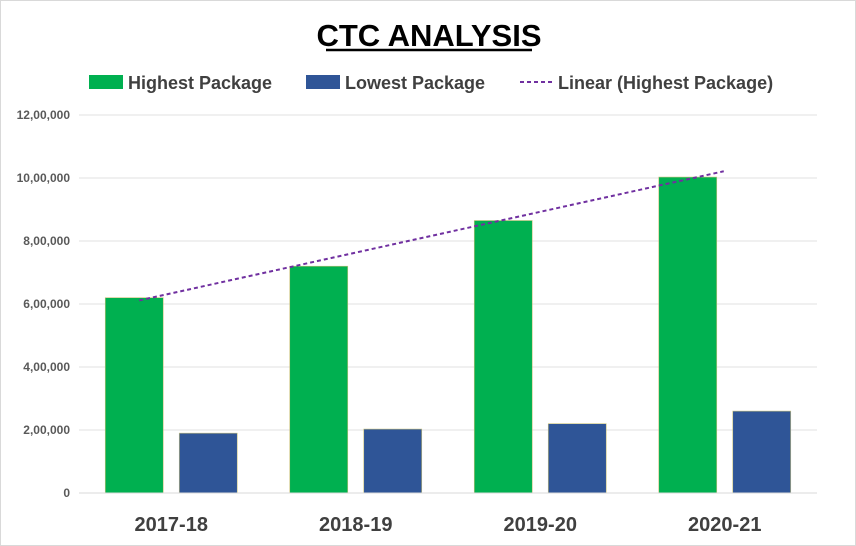  What do you see at coordinates (428, 35) in the screenshot?
I see `chart-title: CTC ANALYSIS` at bounding box center [428, 35].